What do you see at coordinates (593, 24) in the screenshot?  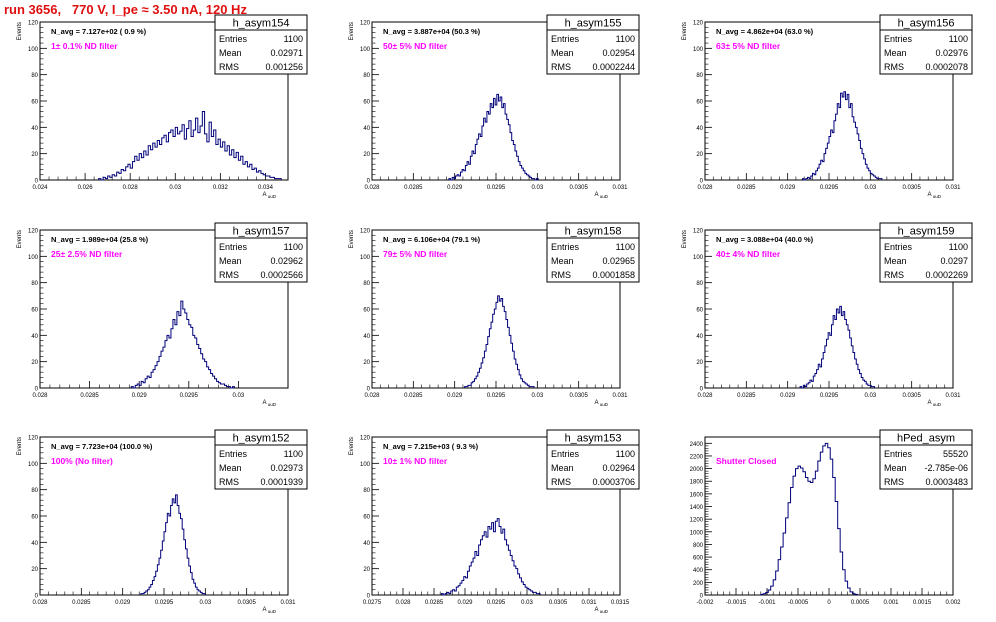 I see `hist-name: h_asym155` at bounding box center [593, 24].